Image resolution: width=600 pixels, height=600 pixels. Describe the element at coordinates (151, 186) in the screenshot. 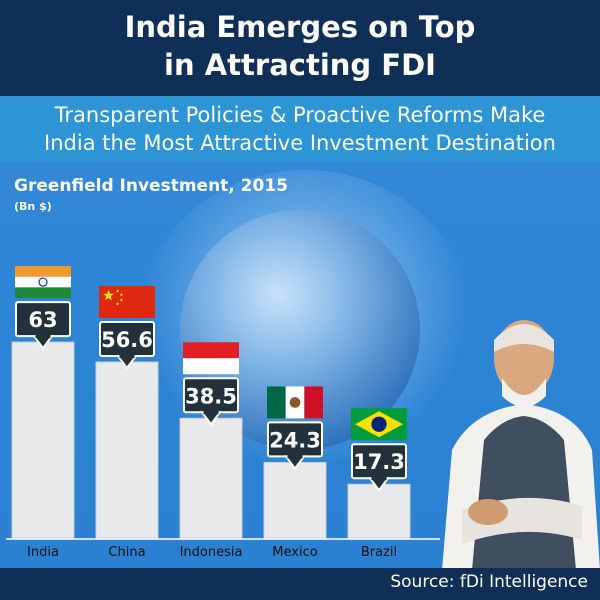

I see `chart-title: Greenfield Investment, 2015` at that location.